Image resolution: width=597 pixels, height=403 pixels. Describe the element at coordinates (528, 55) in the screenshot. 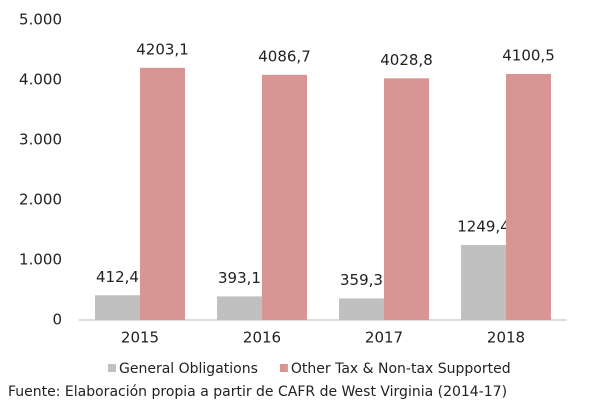

I see `value-label: 4100,5` at that location.